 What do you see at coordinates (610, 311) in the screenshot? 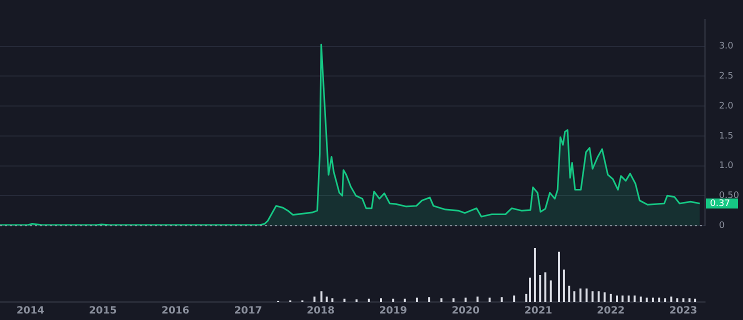
I see `x-tick-label: 2022` at bounding box center [610, 311].